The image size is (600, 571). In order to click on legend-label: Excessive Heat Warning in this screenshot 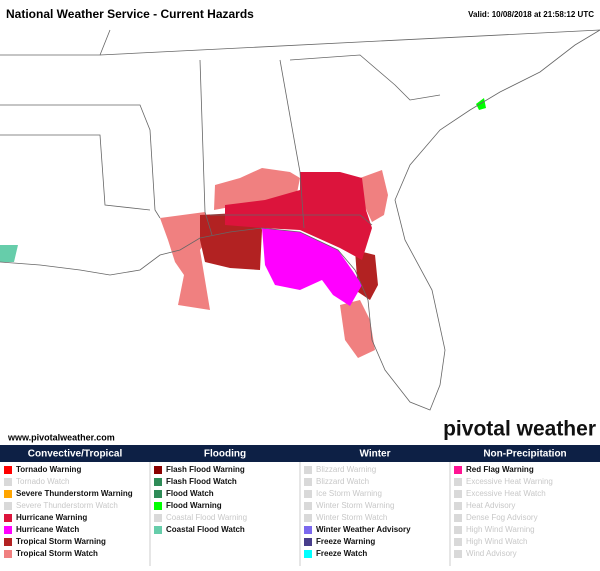, I will do `click(509, 481)`.